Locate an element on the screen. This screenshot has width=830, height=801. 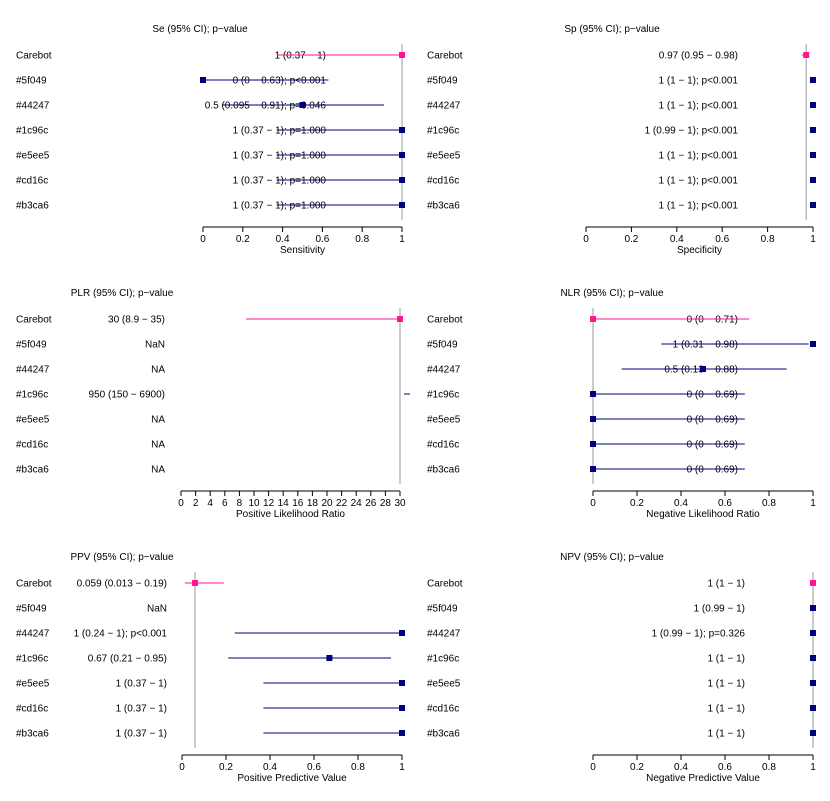
panel-header: PLR (95% CI); p−value is located at coordinates (122, 293).